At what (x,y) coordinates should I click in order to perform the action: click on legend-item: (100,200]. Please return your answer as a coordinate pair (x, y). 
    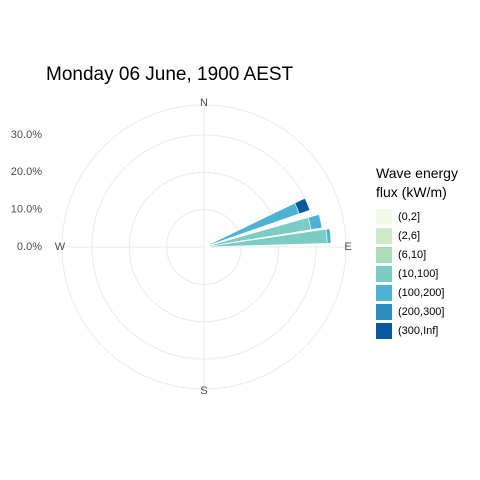
    Looking at the image, I should click on (417, 292).